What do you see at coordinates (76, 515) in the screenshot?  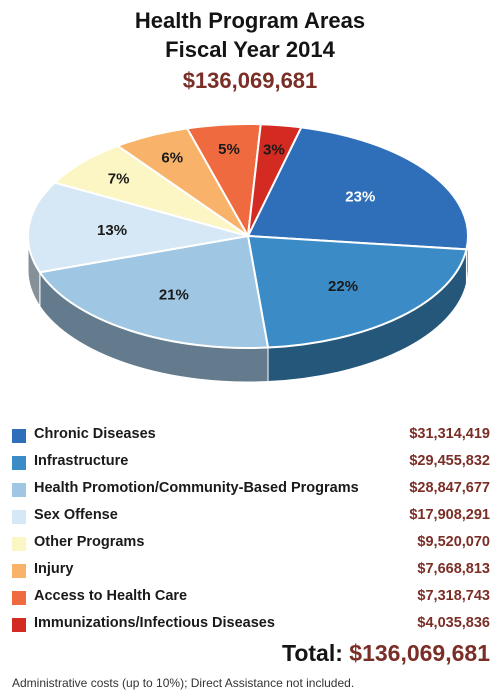 I see `legend-label: Sex Offense` at bounding box center [76, 515].